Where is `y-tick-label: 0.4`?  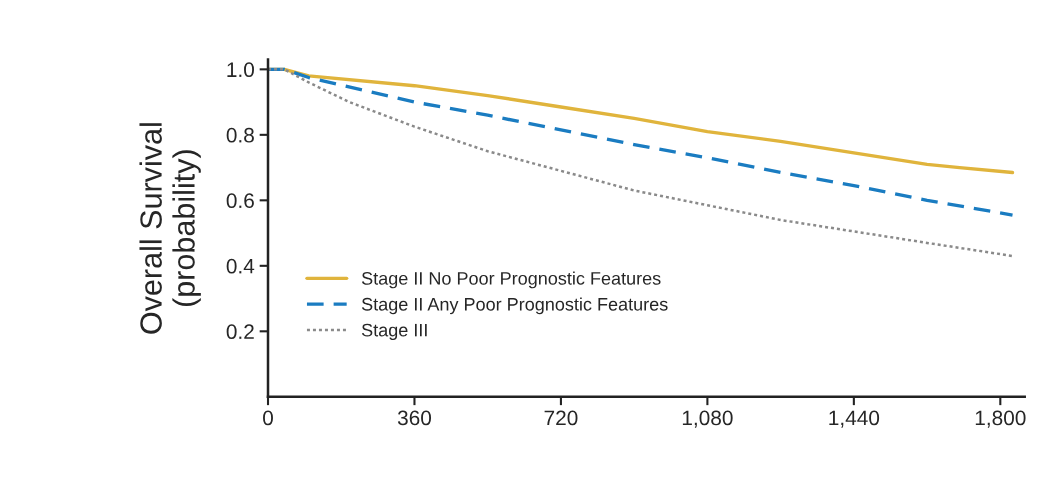
y-tick-label: 0.4 is located at coordinates (240, 266).